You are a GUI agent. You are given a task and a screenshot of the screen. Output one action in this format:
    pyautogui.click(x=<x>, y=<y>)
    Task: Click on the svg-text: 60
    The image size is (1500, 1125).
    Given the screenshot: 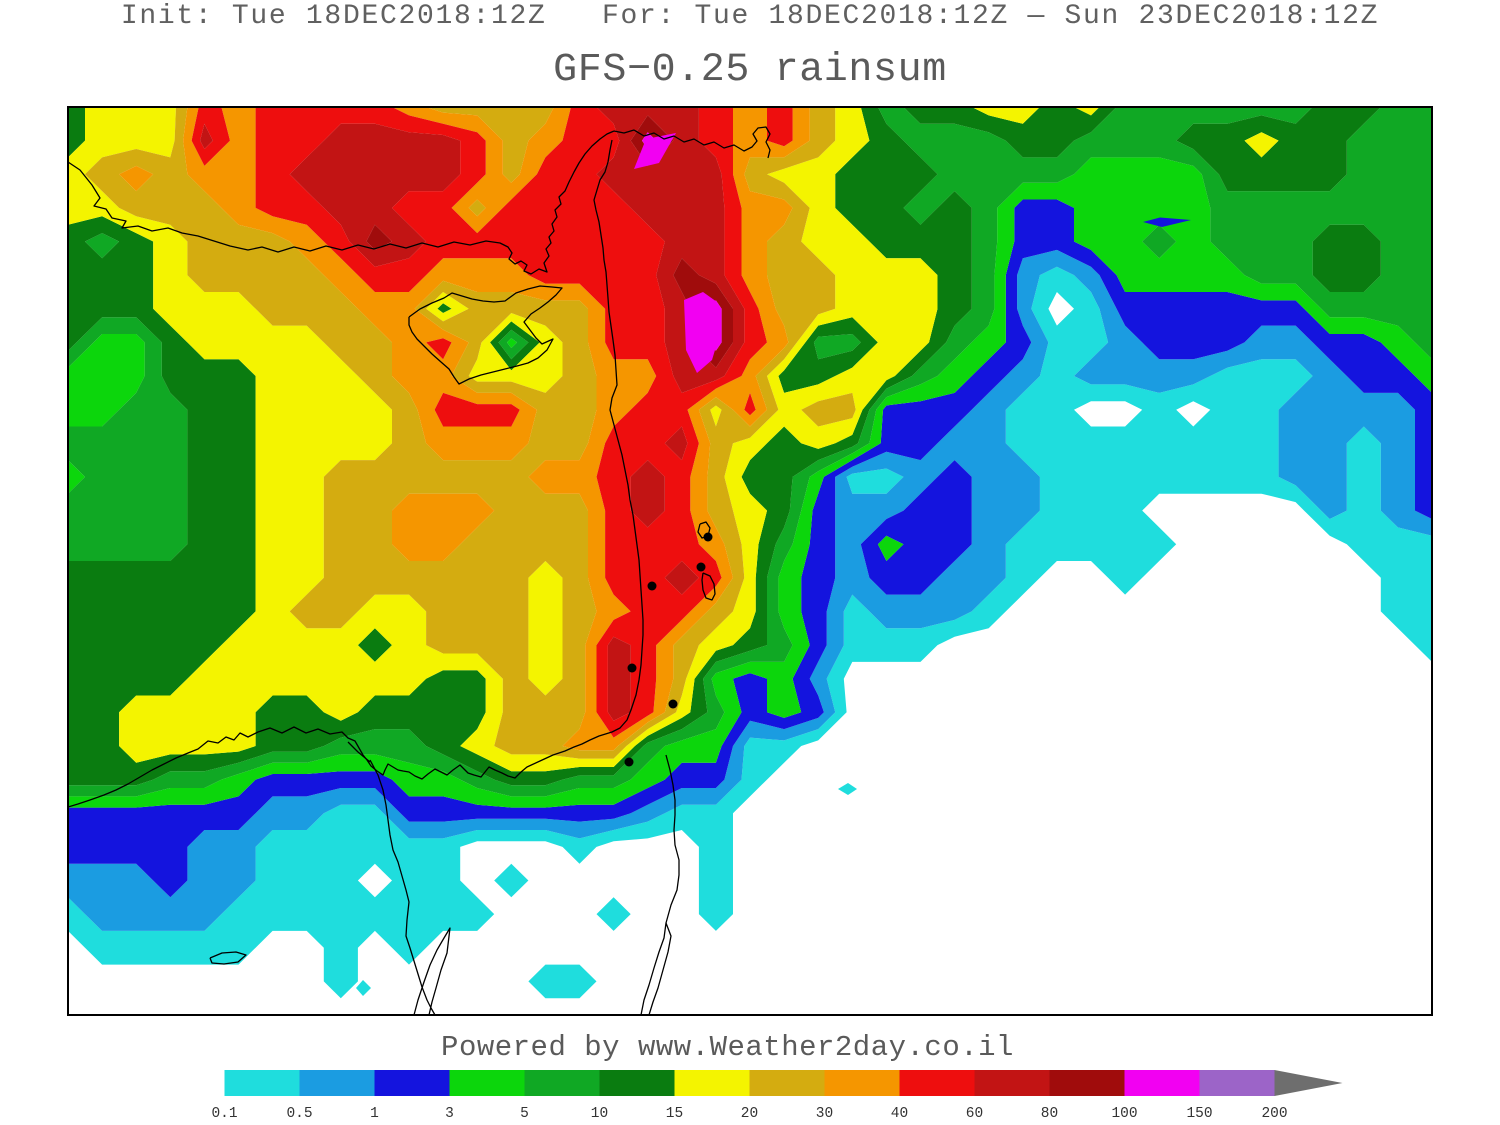 What is the action you would take?
    pyautogui.click(x=974, y=1114)
    